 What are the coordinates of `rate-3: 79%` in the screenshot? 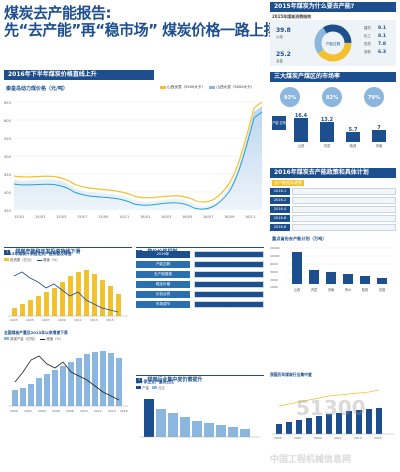 It's located at (374, 98).